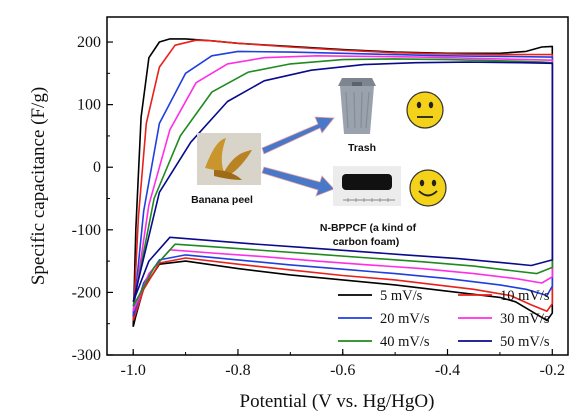 Image resolution: width=585 pixels, height=419 pixels. What do you see at coordinates (229, 159) in the screenshot?
I see `banana-peel-photo` at bounding box center [229, 159].